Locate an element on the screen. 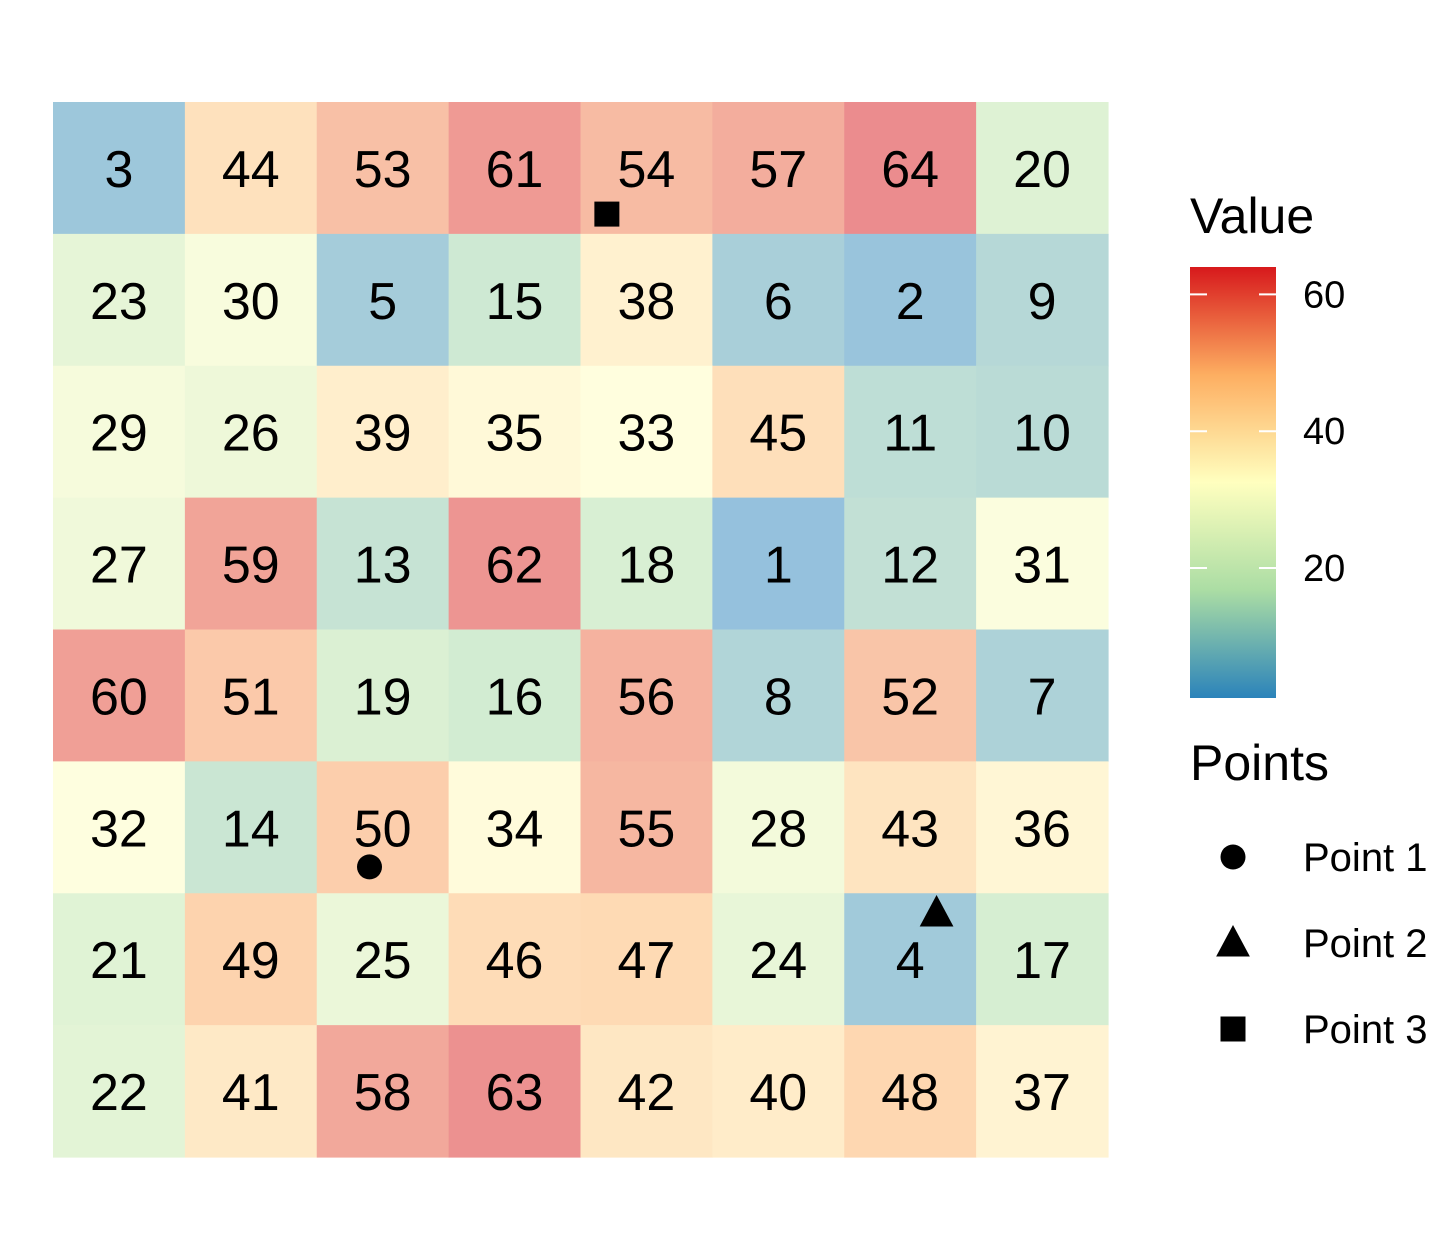 Image resolution: width=1440 pixels, height=1260 pixels. heatmap-cell-label: 18 is located at coordinates (647, 566).